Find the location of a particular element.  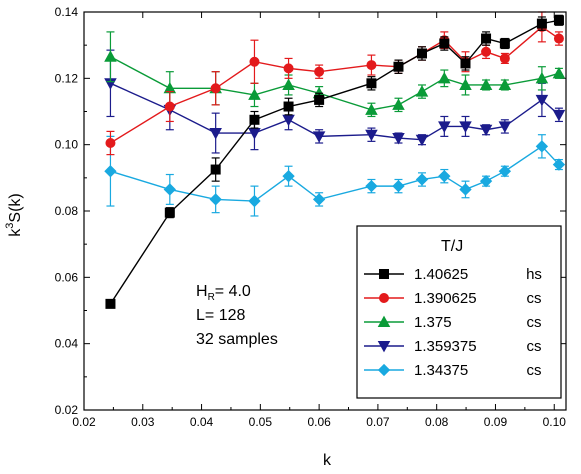

x-tick-label: 0.03 is located at coordinates (143, 422).